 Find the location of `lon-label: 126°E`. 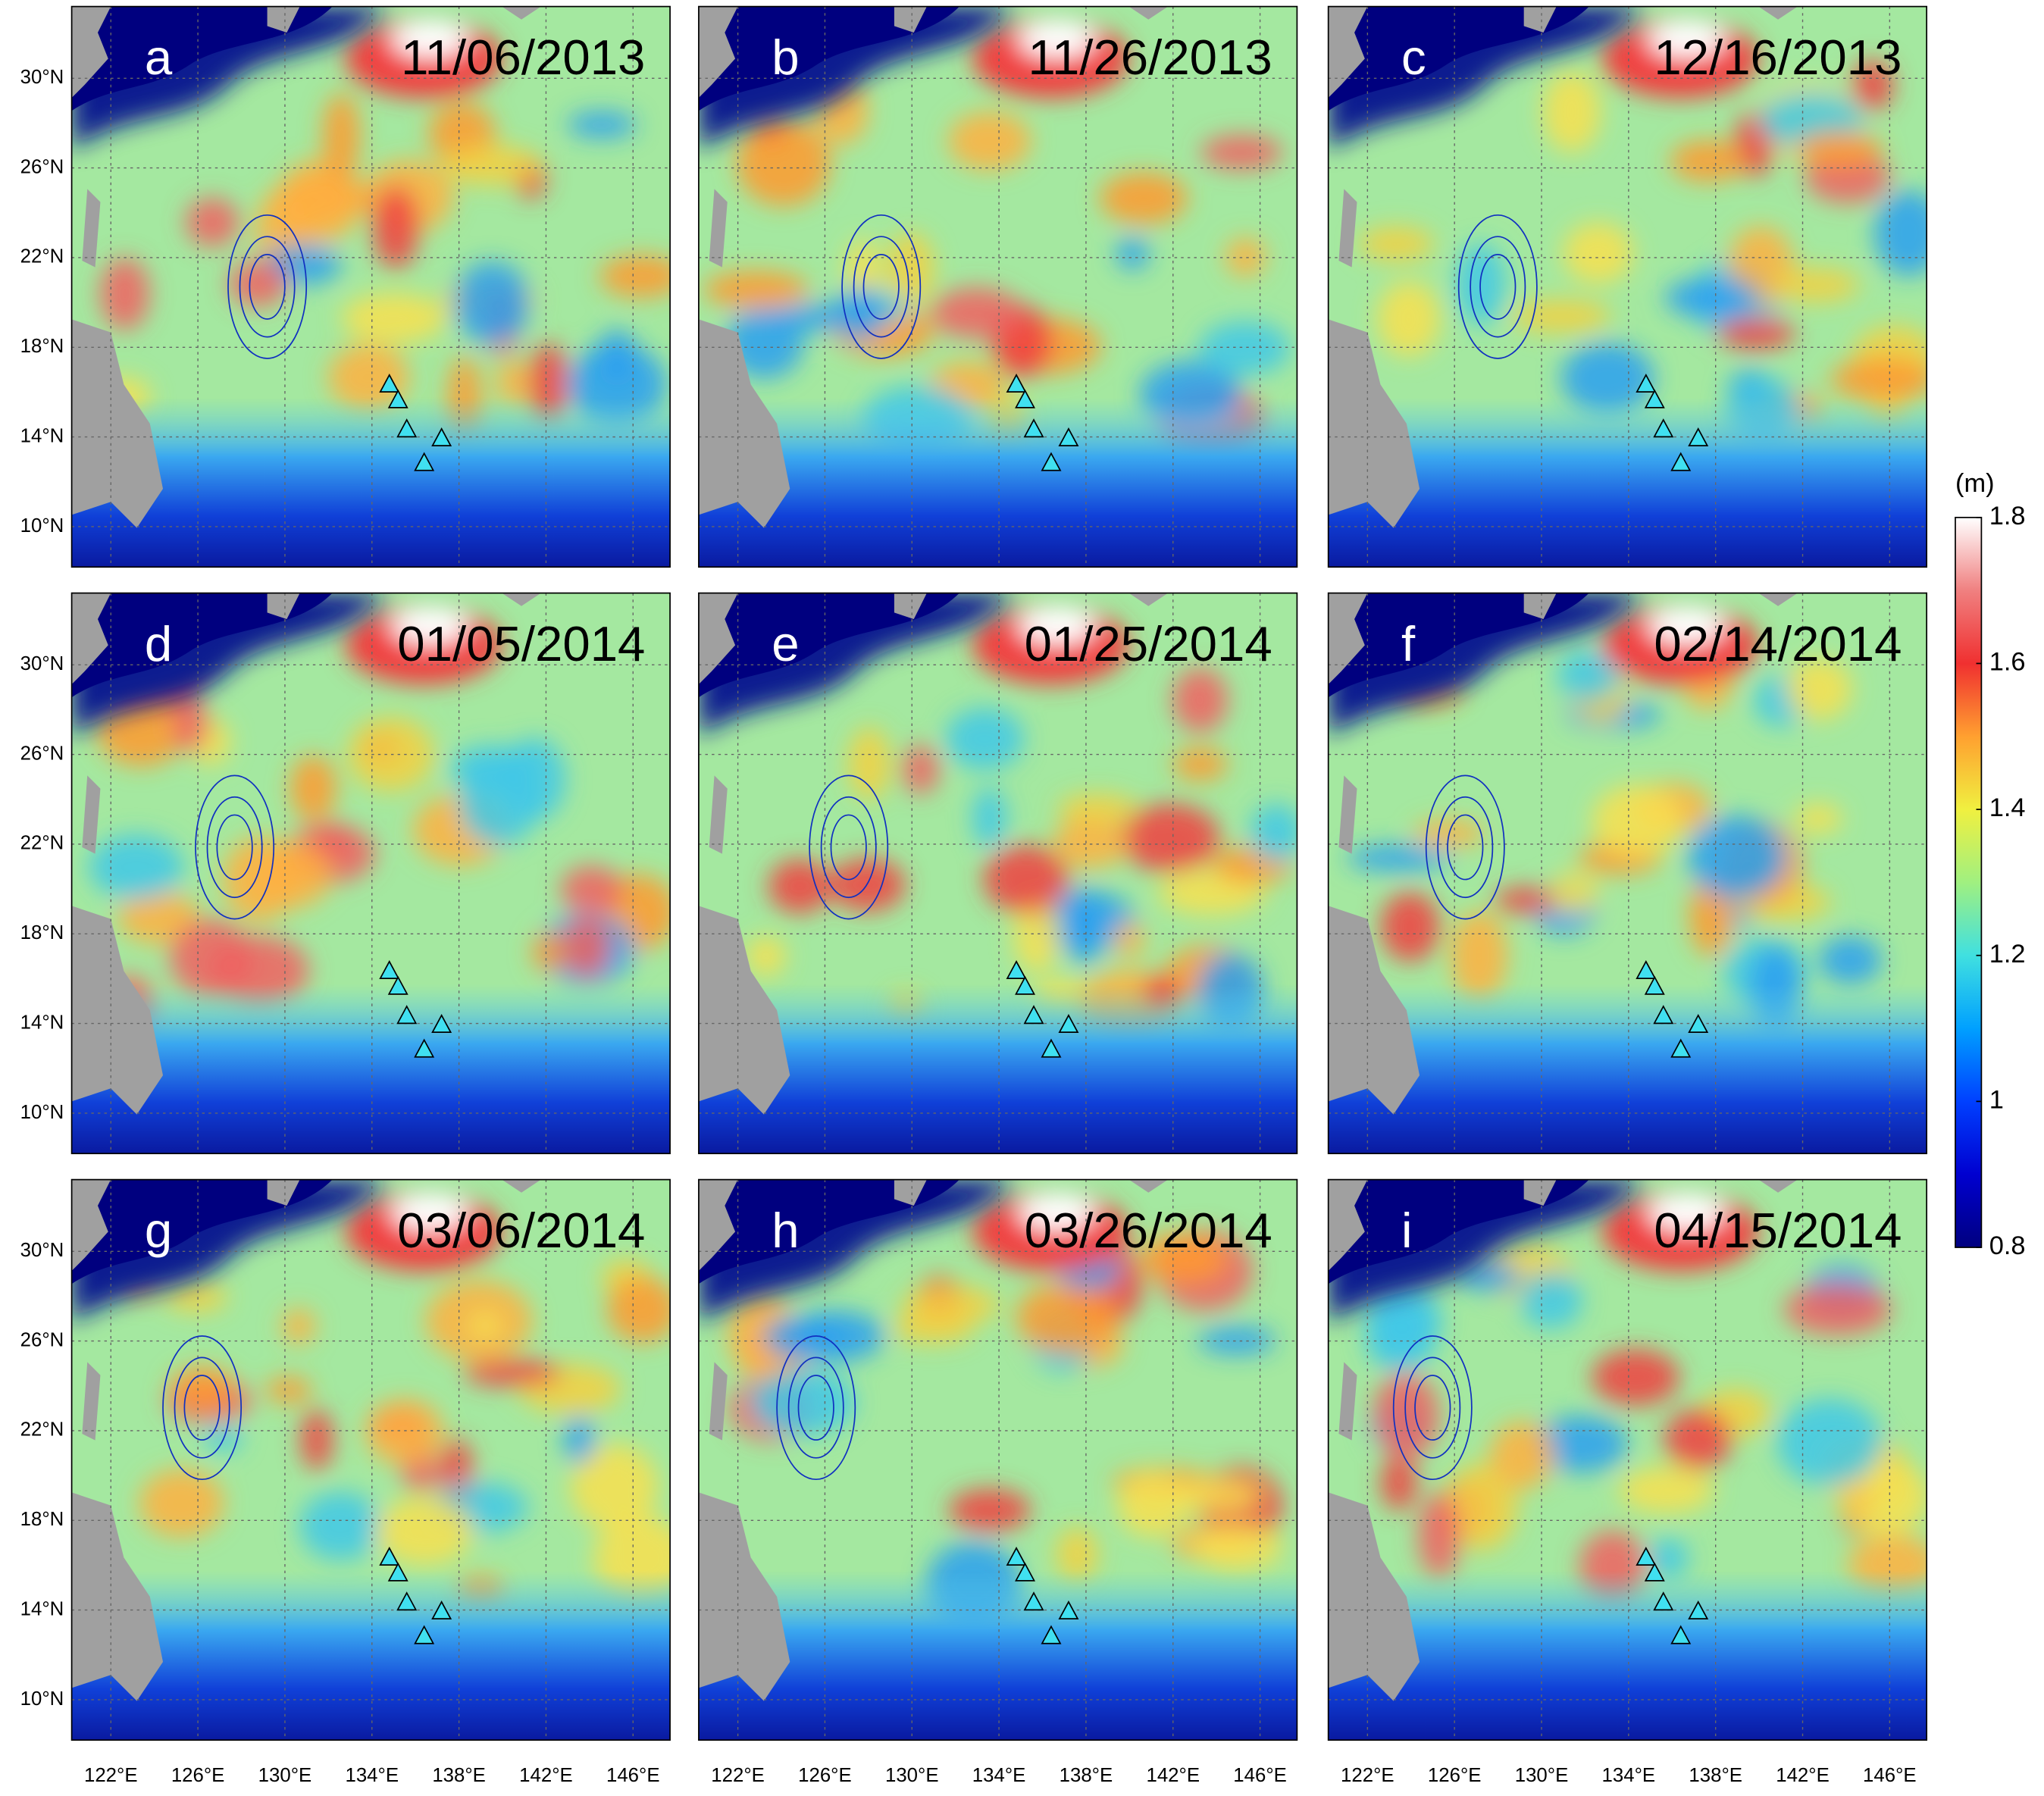

lon-label: 126°E is located at coordinates (198, 1775).